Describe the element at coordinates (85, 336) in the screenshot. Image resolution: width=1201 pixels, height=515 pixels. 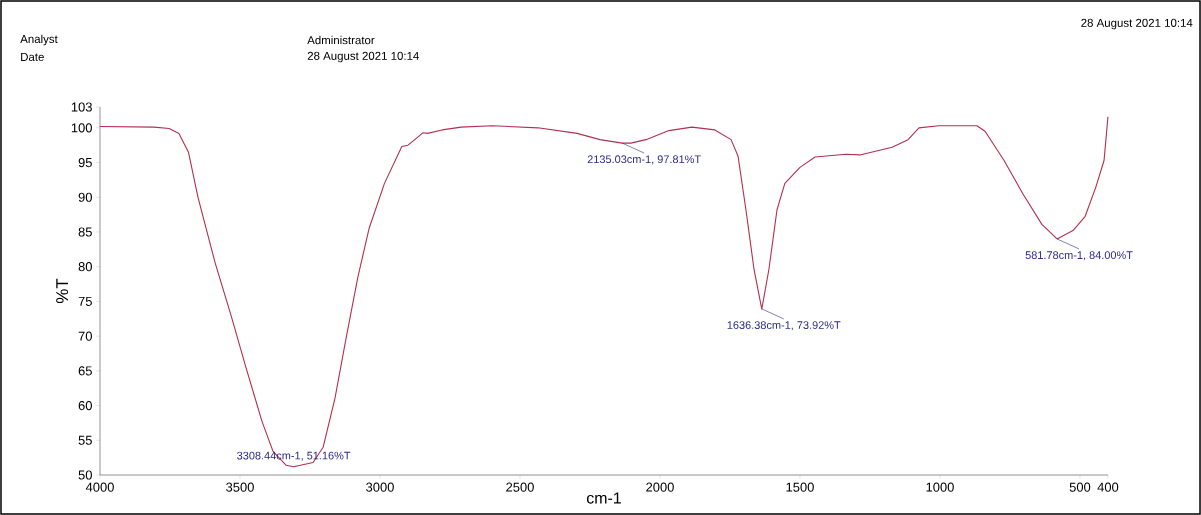
I see `y-tick-label: 70` at that location.